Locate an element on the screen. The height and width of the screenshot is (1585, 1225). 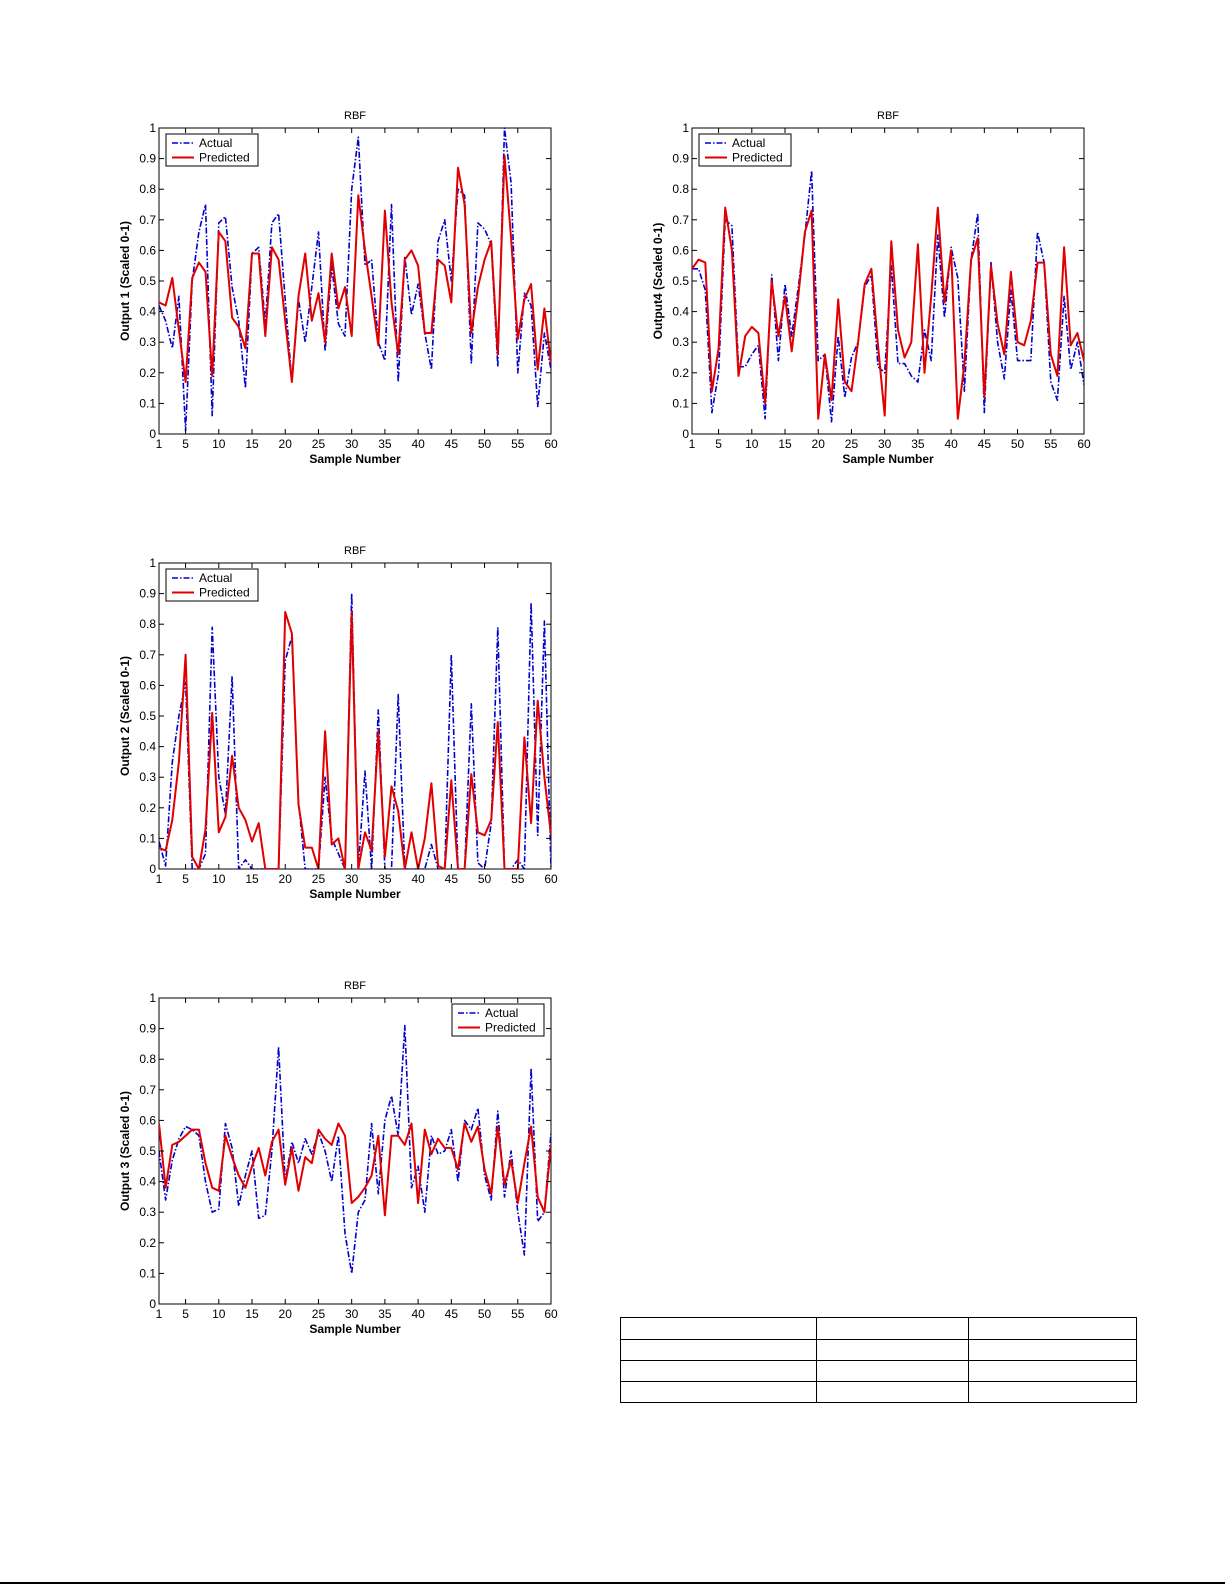
y-tick-label: 0.8 is located at coordinates (147, 1059).